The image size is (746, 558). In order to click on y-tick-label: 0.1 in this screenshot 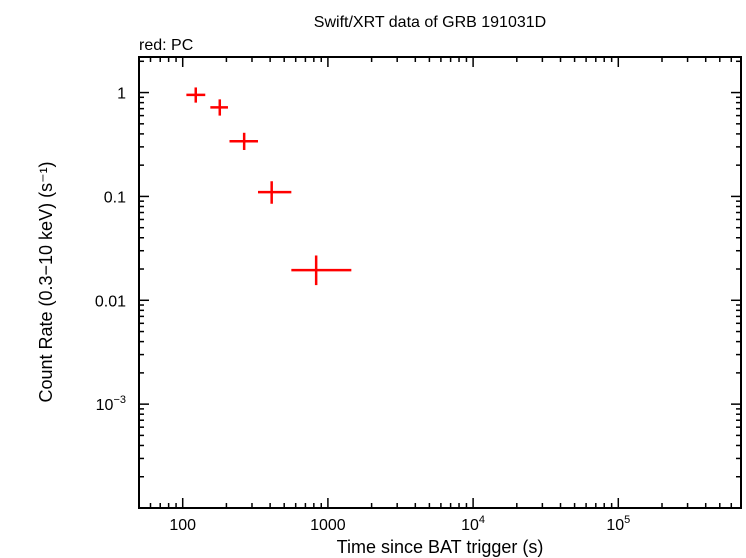, I will do `click(115, 197)`.